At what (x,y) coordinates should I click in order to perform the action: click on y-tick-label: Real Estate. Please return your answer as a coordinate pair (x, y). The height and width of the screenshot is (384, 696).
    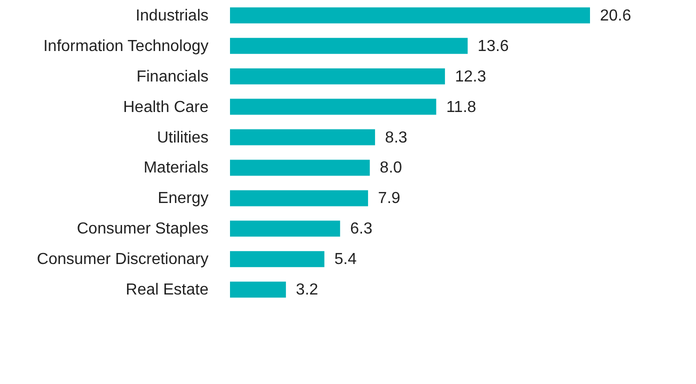
    Looking at the image, I should click on (167, 290).